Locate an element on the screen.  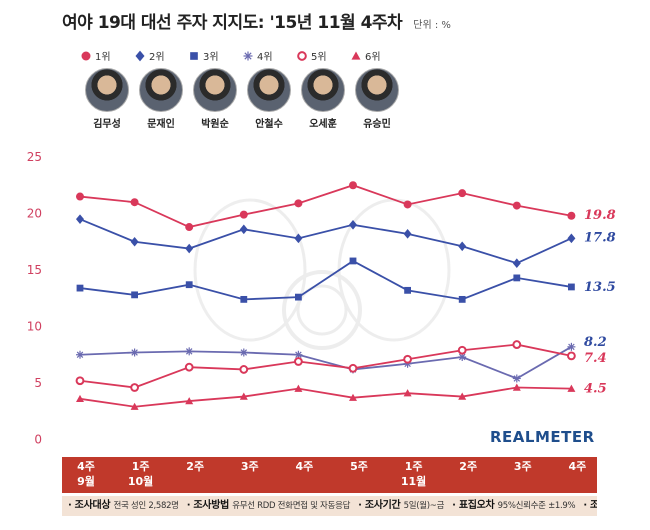
footer-item-value: 5일(월)~금 is located at coordinates (424, 506).